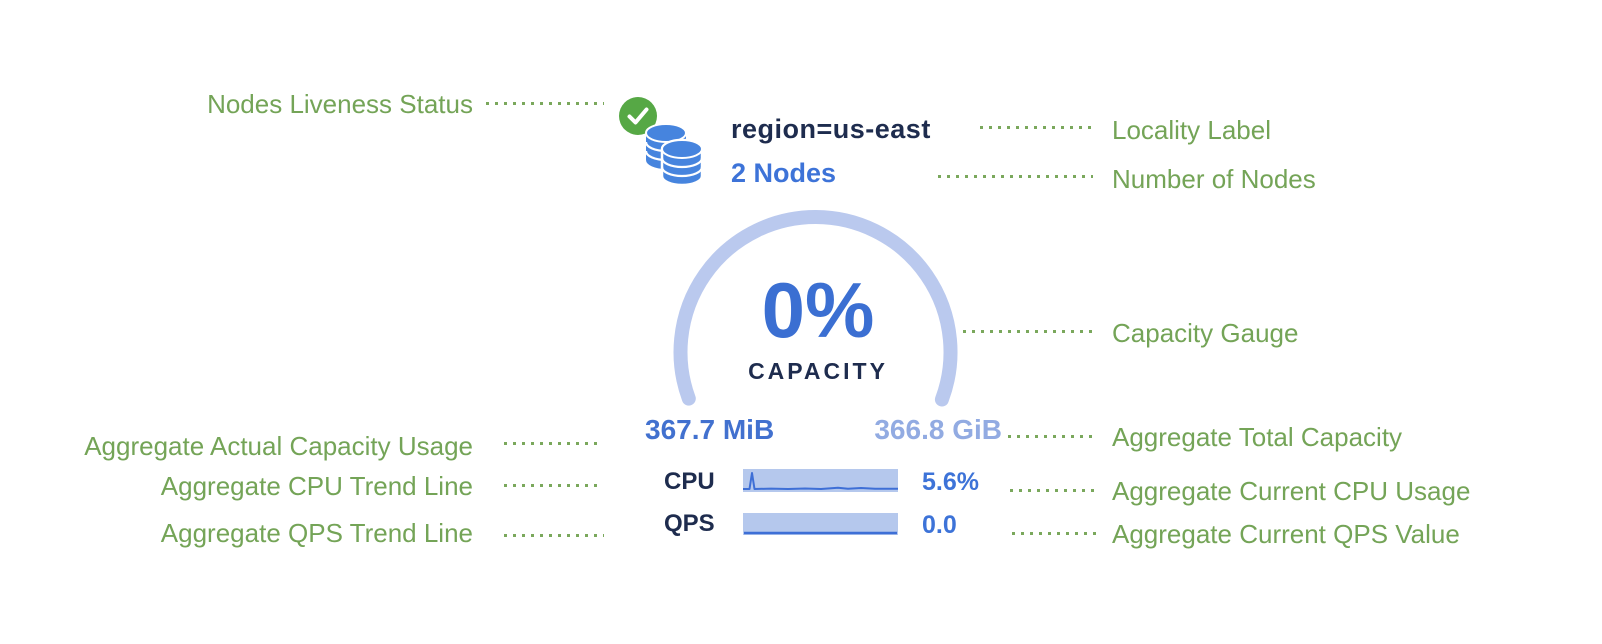 Image resolution: width=1602 pixels, height=644 pixels. I want to click on annotation-capacity-gauge: Capacity Gauge, so click(1205, 333).